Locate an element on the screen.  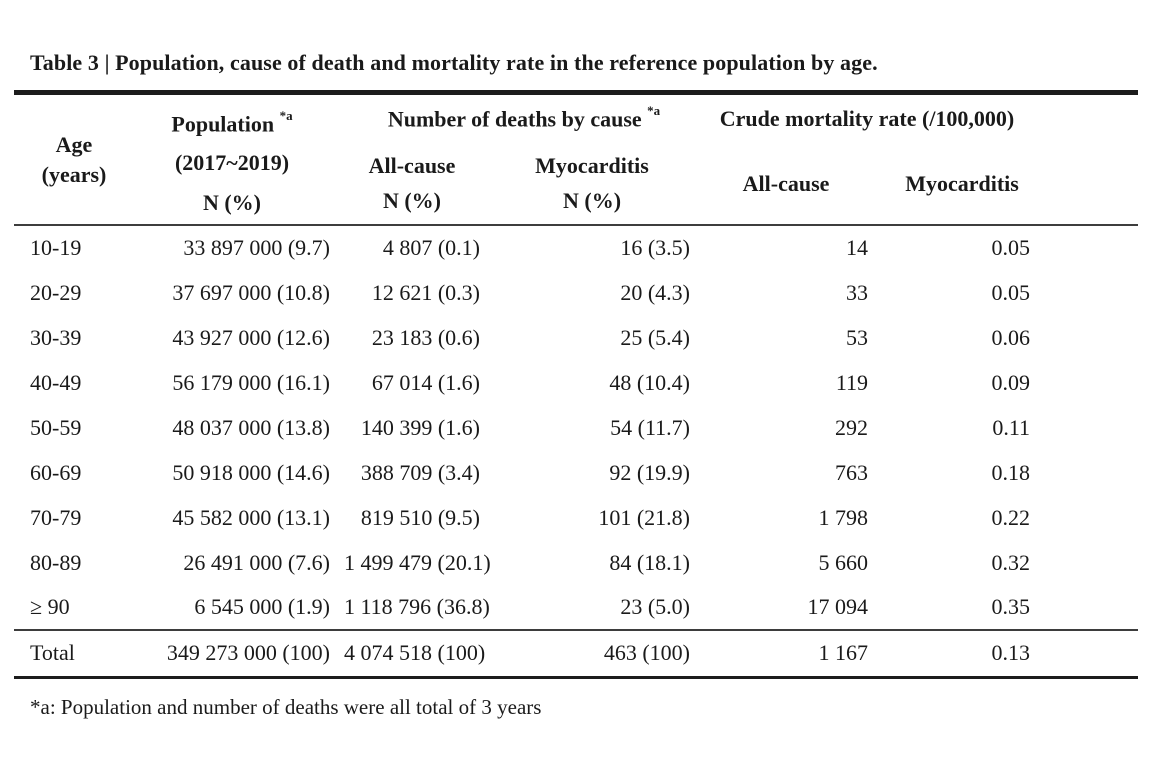
myocarditis-deaths-cell: 54 (11.7) is located at coordinates (650, 427).